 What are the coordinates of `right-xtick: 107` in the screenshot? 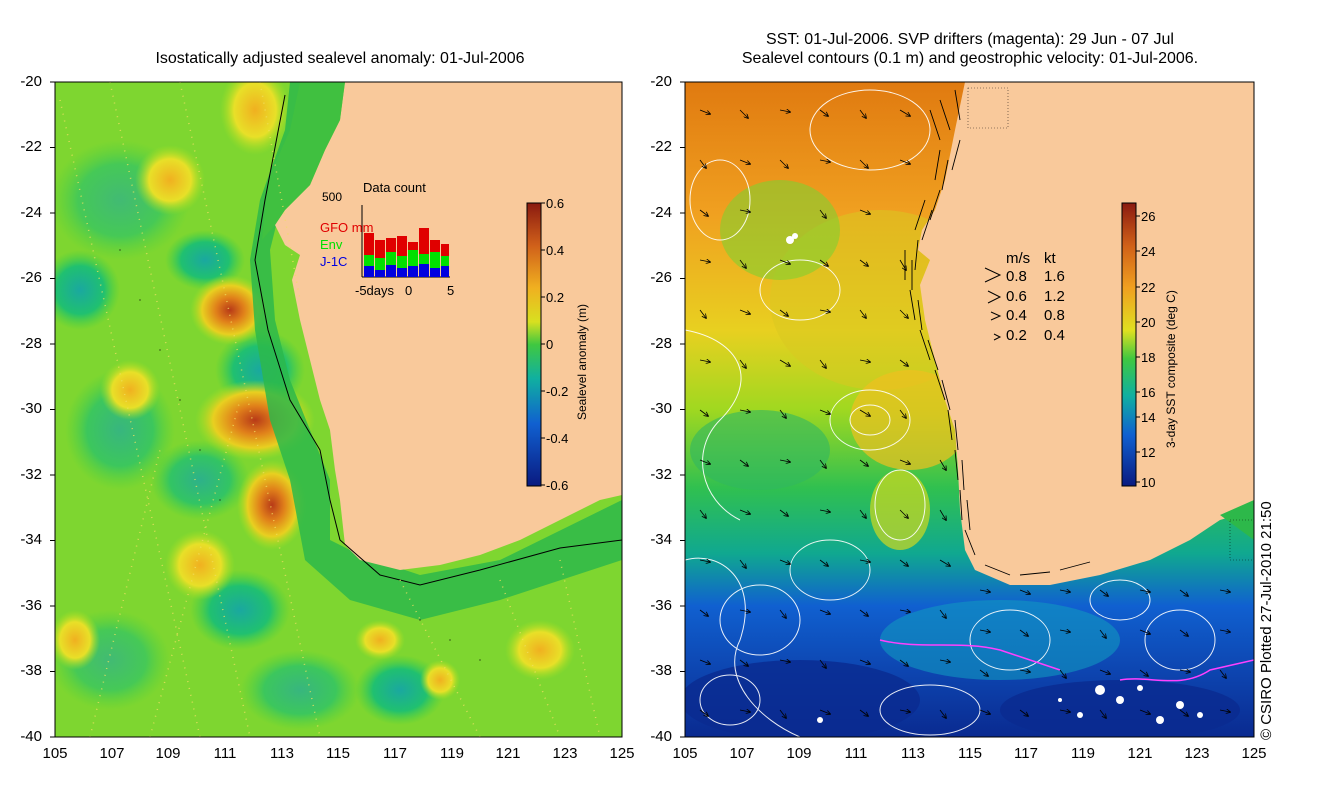 It's located at (742, 753).